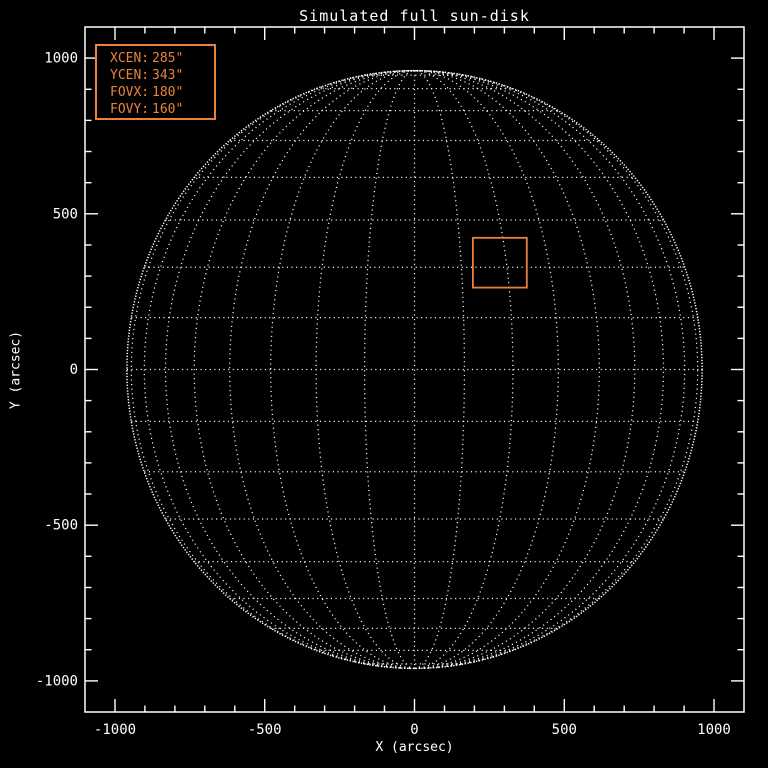 Image resolution: width=768 pixels, height=768 pixels. I want to click on legend-label: XCEN:, so click(130, 58).